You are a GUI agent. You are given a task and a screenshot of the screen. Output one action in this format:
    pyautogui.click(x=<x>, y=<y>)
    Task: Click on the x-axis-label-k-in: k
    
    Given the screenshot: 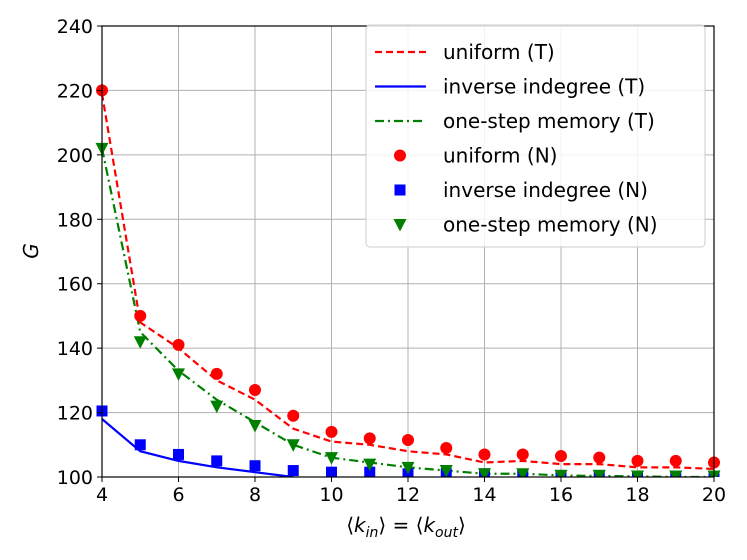 What is the action you would take?
    pyautogui.click(x=360, y=525)
    